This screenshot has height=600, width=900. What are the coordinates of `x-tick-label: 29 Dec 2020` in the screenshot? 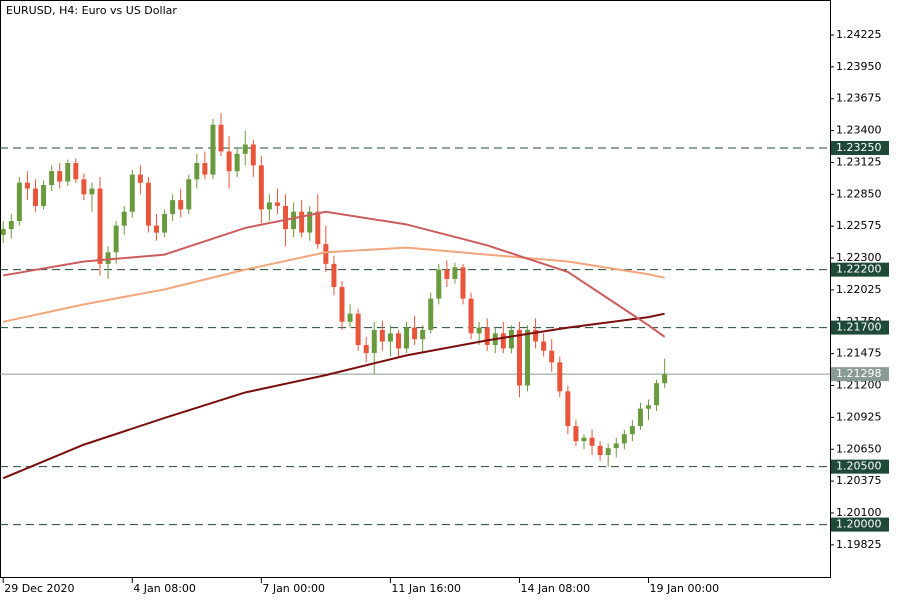 It's located at (39, 588).